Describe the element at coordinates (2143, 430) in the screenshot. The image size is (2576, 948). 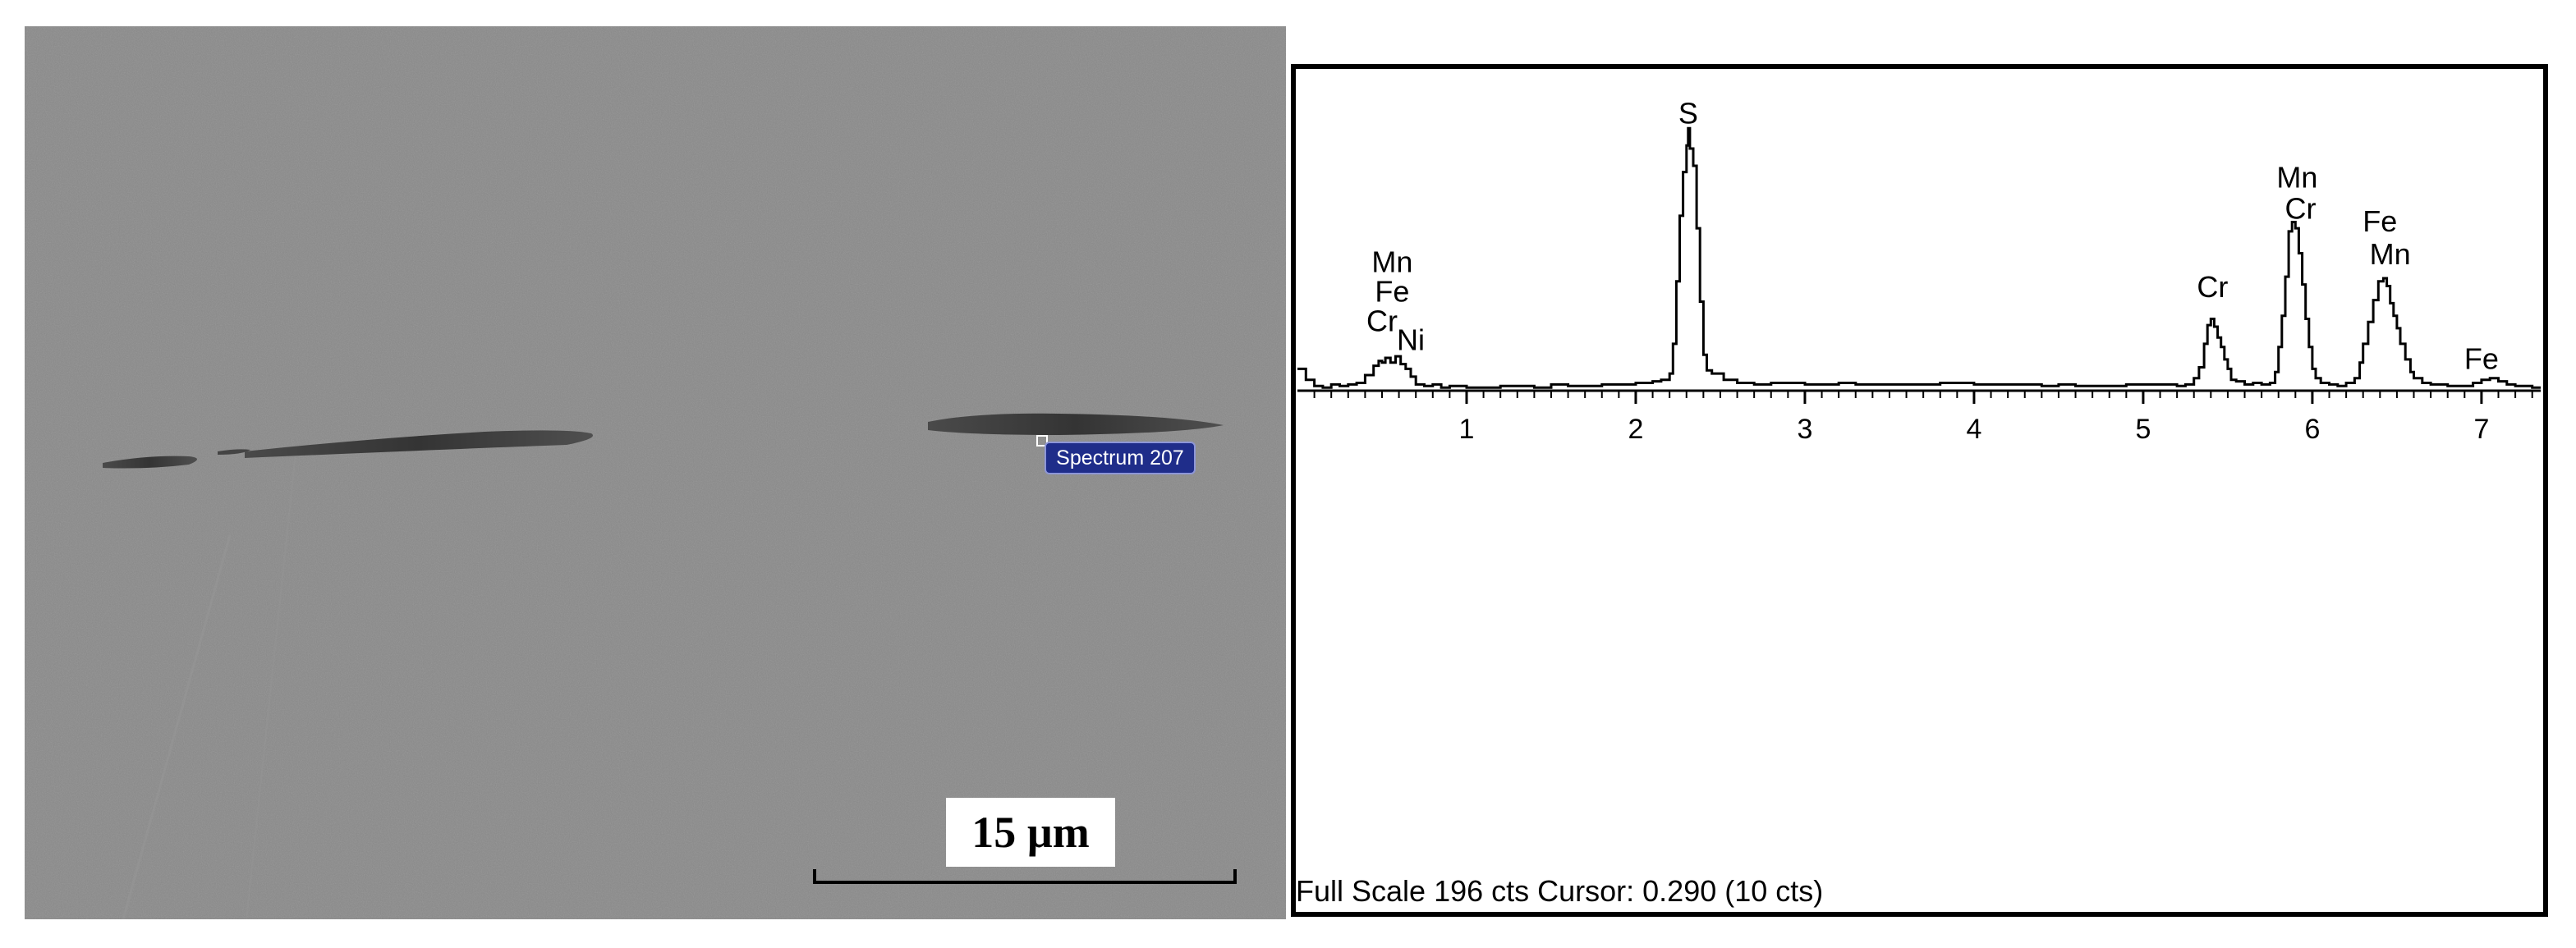
I see `x-tick-label: 5` at that location.